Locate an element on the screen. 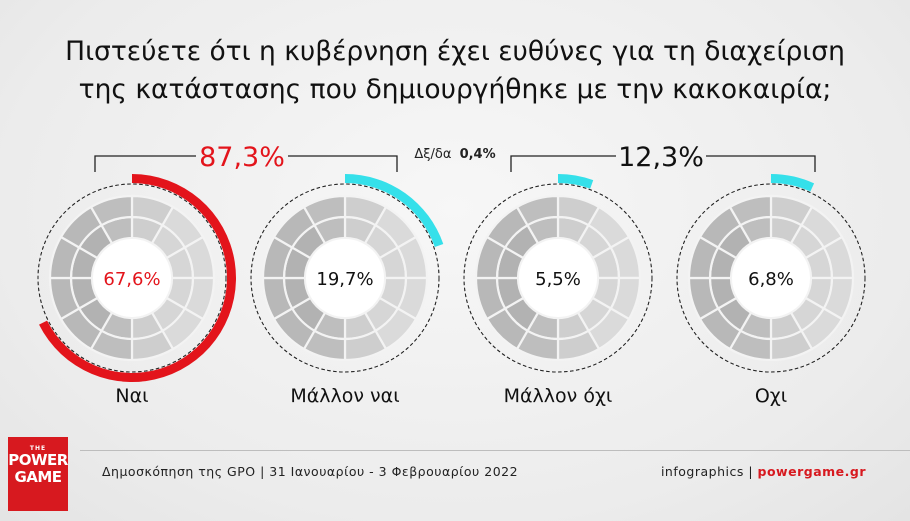 The height and width of the screenshot is (521, 910). value-label: 19,7% is located at coordinates (344, 279).